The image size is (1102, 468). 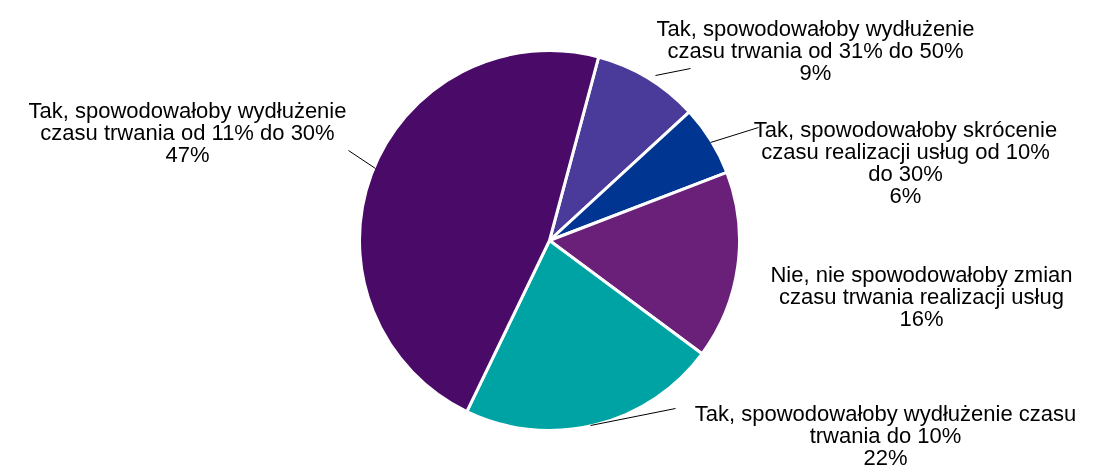 I want to click on data-label: 6%, so click(x=905, y=195).